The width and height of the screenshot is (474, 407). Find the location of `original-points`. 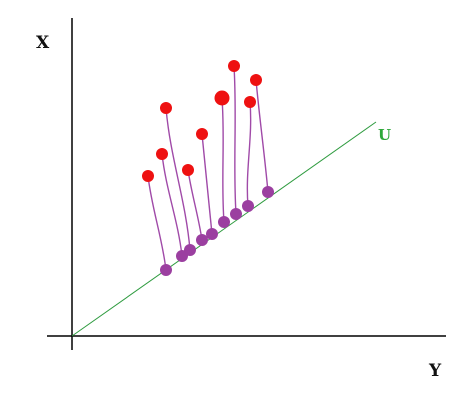

original-points is located at coordinates (202, 121).